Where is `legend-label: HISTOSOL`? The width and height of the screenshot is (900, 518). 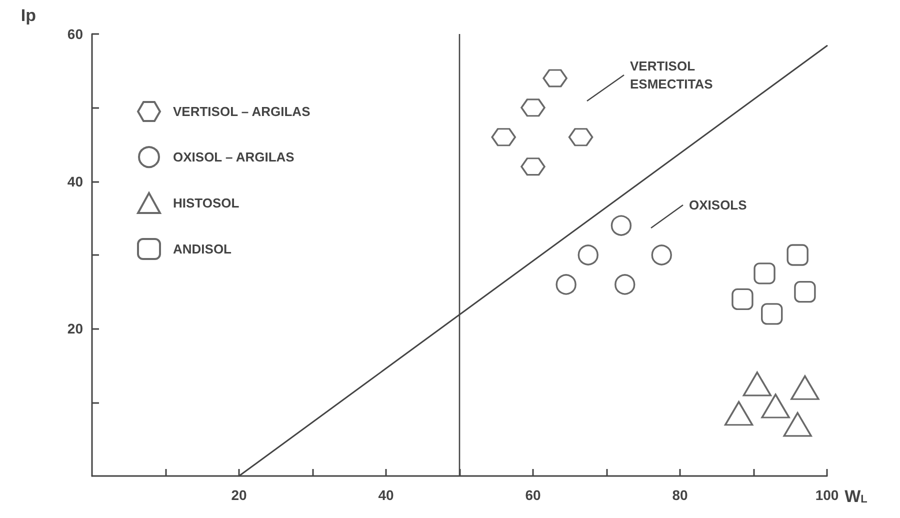 legend-label: HISTOSOL is located at coordinates (206, 203).